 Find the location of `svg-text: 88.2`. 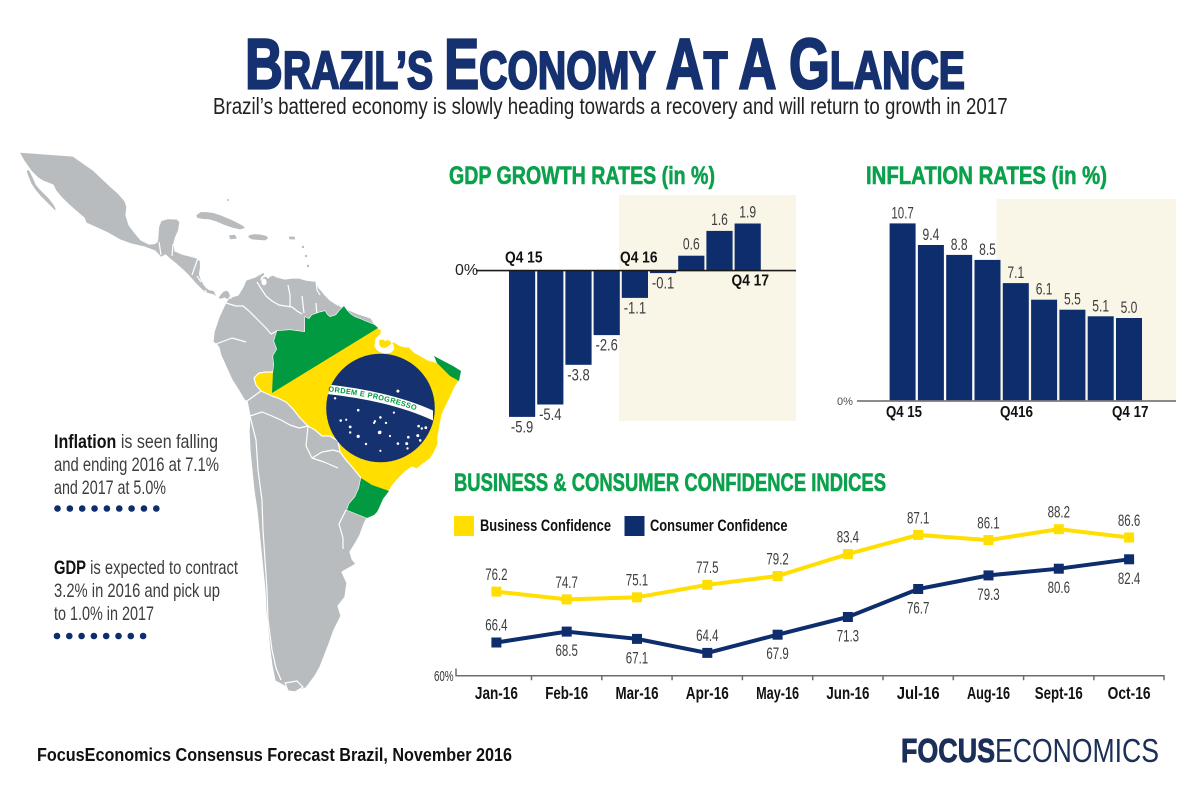

svg-text: 88.2 is located at coordinates (1059, 513).